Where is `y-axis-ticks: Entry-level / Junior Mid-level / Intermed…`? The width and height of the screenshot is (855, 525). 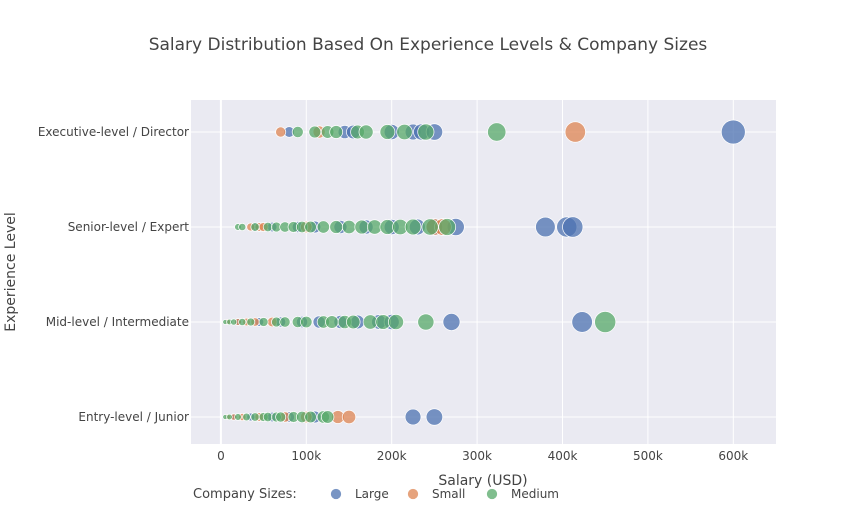
y-axis-ticks: Entry-level / Junior Mid-level / Intermed… is located at coordinates (113, 274).